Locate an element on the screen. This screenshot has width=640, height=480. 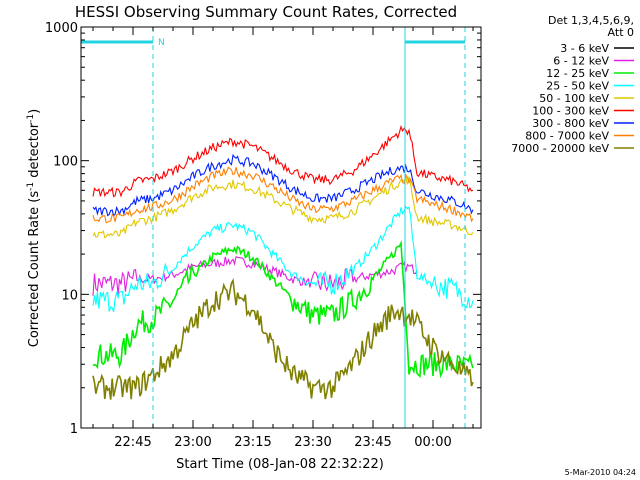
legend-label-6: 100 - 300 keV is located at coordinates (570, 111).